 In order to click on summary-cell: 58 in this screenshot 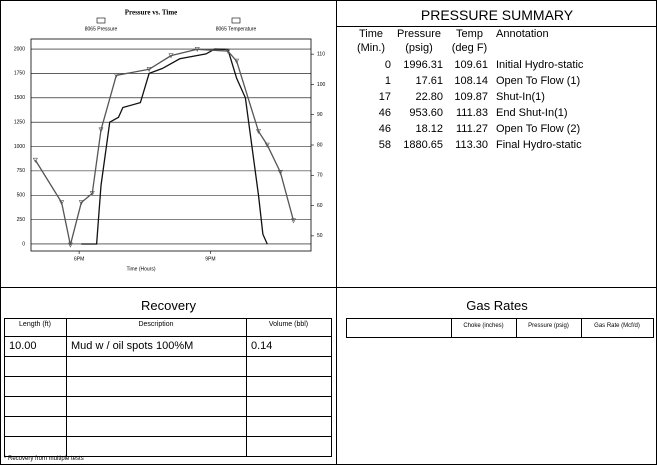, I will do `click(384, 145)`.